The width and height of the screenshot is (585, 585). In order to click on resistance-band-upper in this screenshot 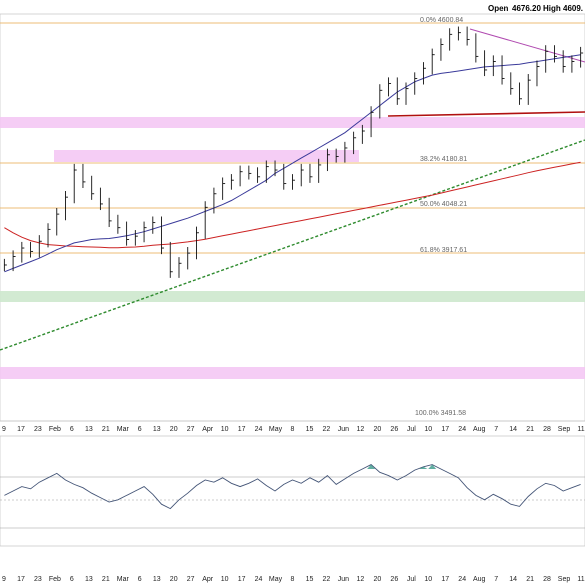, I will do `click(292, 122)`.